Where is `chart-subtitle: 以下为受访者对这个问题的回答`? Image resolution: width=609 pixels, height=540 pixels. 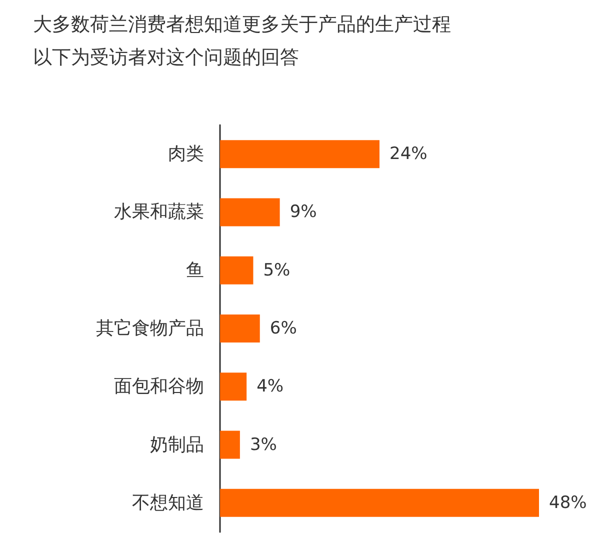 chart-subtitle: 以下为受访者对这个问题的回答 is located at coordinates (166, 57).